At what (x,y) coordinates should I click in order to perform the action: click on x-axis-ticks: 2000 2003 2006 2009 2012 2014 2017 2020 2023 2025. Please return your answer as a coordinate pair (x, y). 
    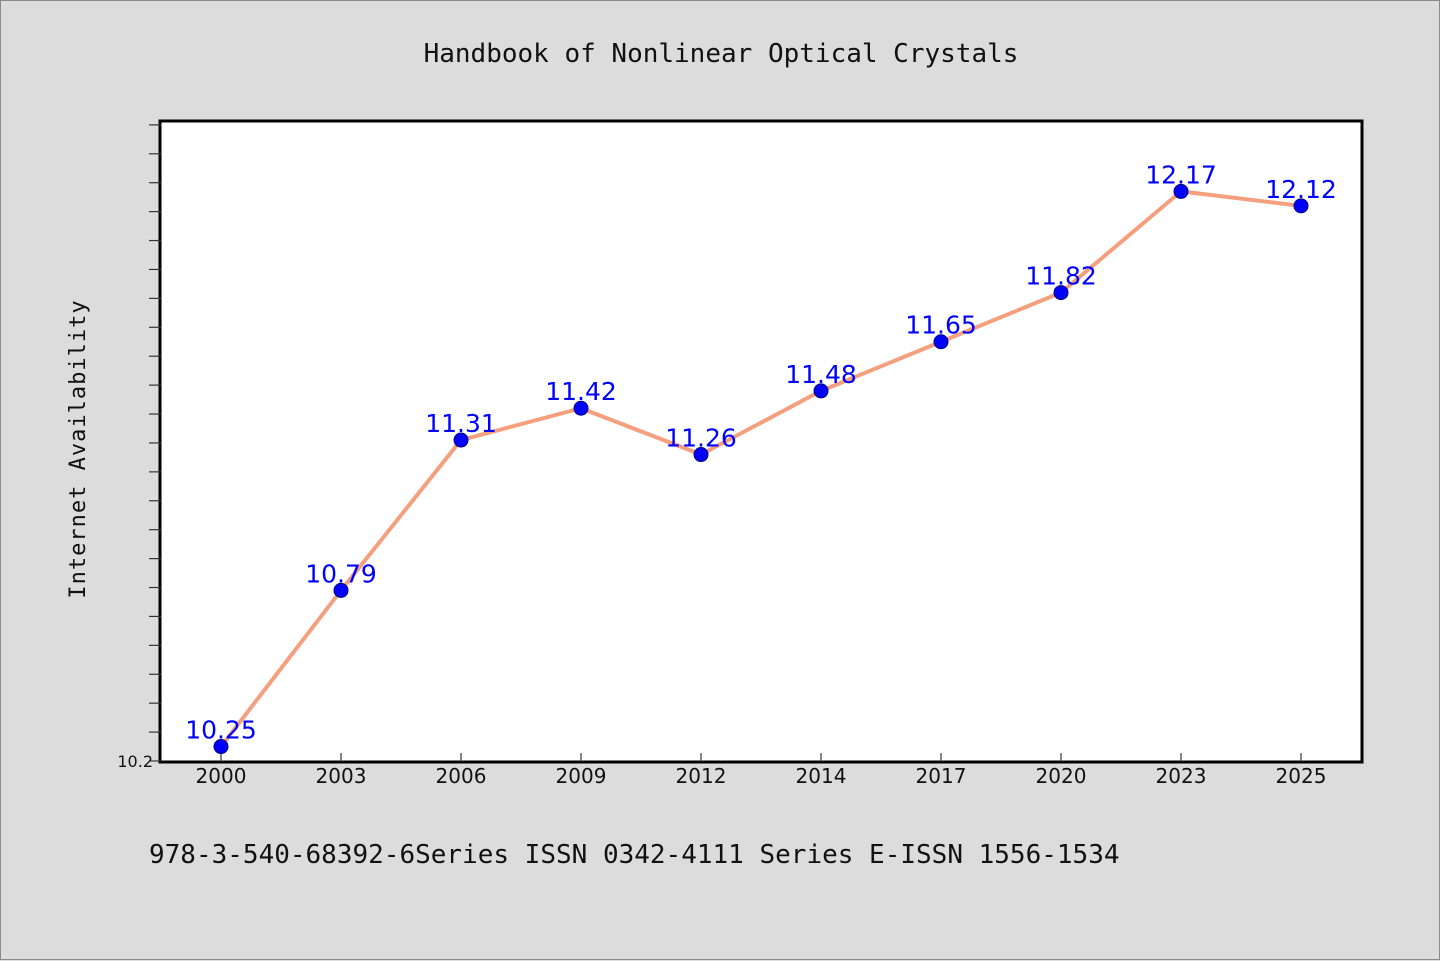
    Looking at the image, I should click on (761, 770).